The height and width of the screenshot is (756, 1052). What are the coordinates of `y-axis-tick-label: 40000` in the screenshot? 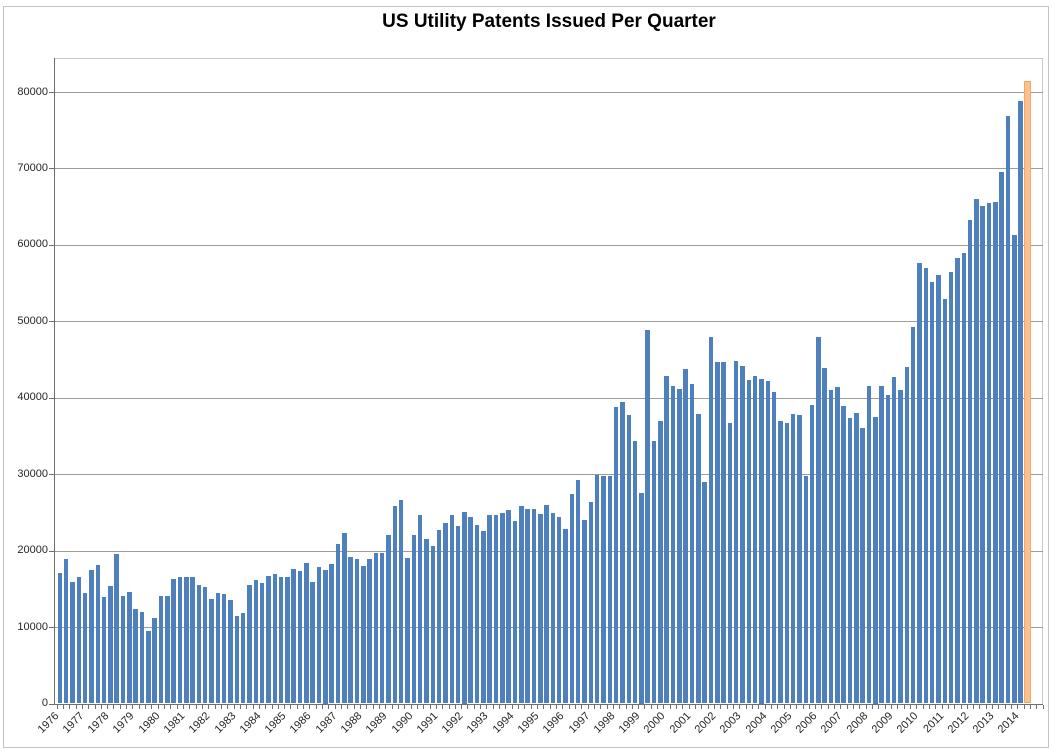 It's located at (32, 397).